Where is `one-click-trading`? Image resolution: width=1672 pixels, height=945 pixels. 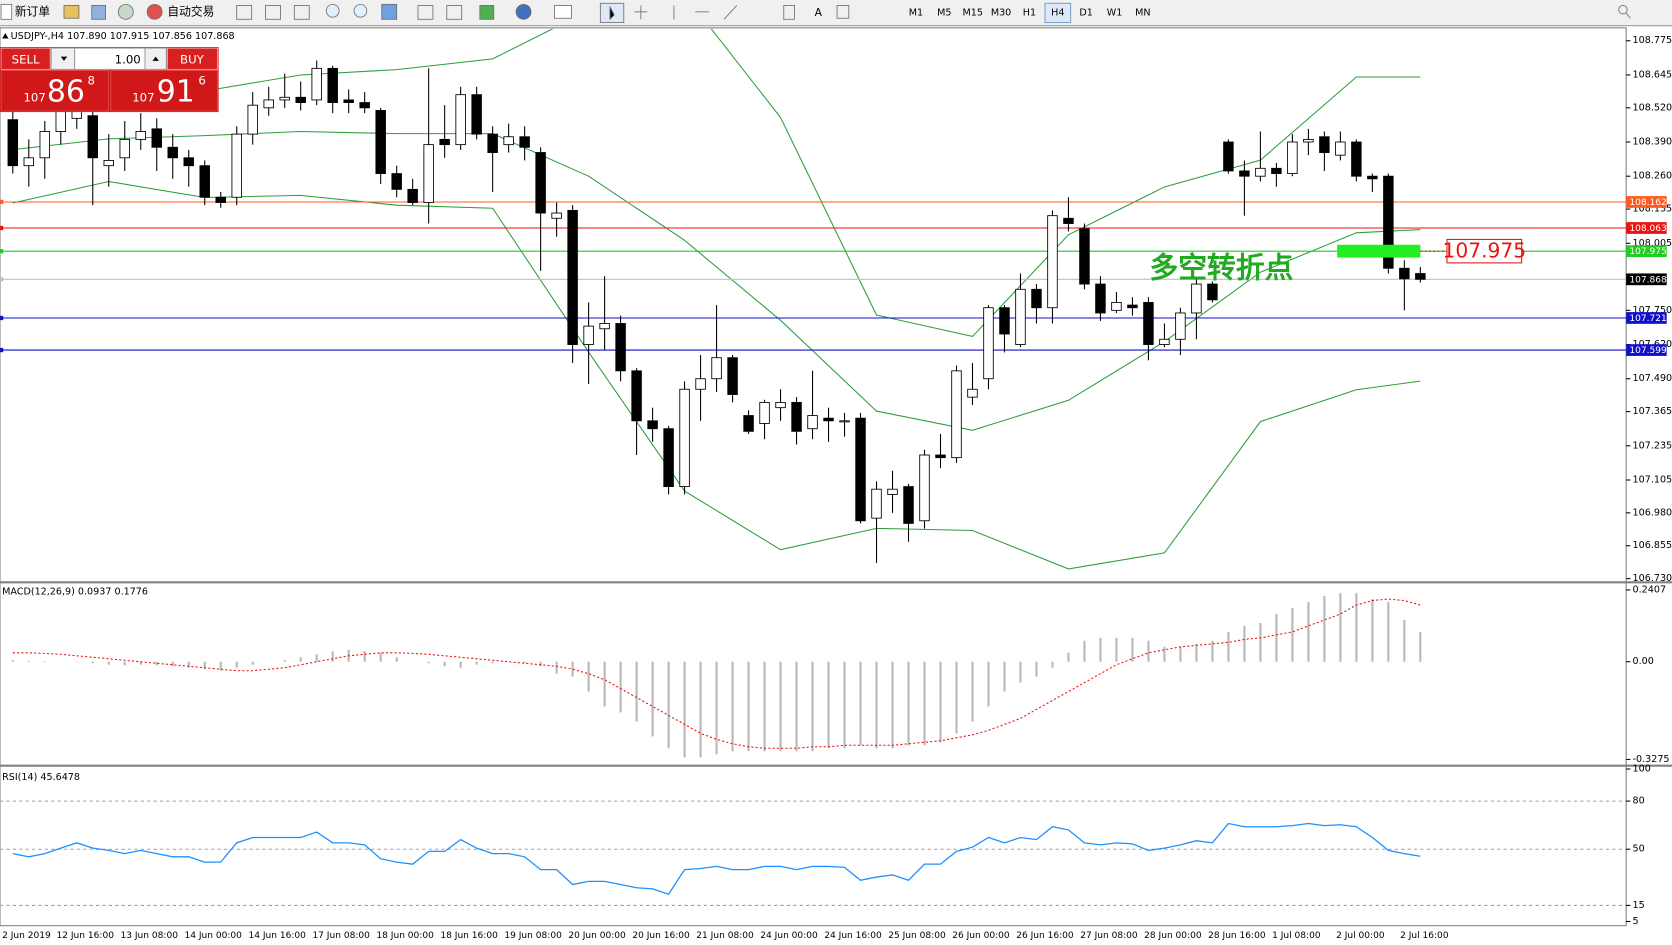
one-click-trading is located at coordinates (109, 80).